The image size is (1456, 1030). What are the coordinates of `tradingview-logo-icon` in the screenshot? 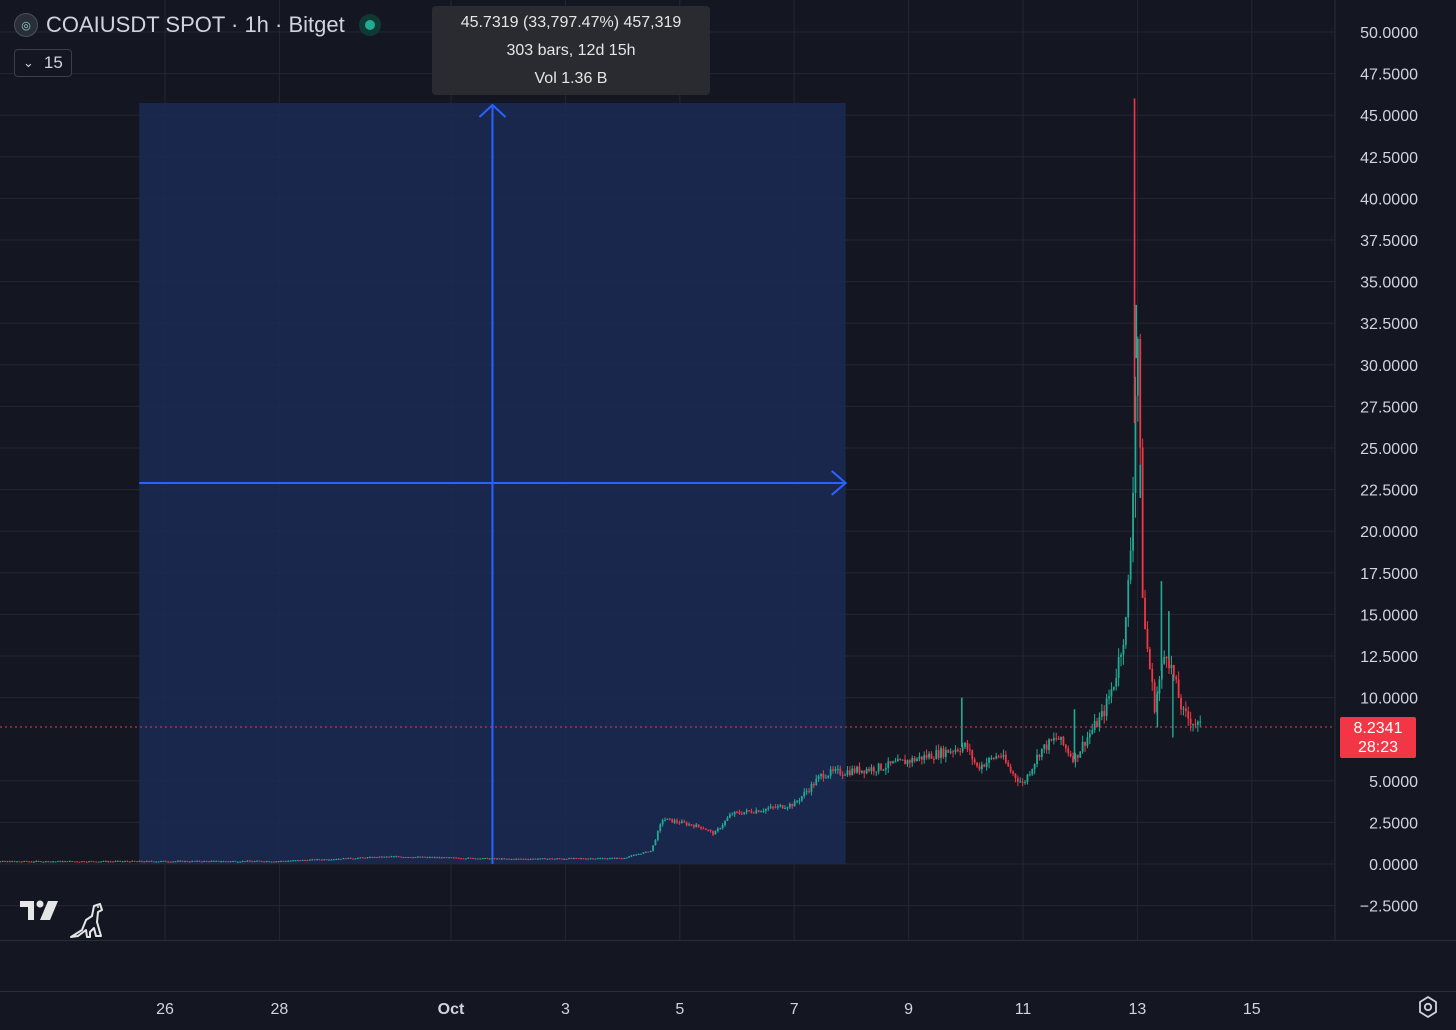 It's located at (40, 911).